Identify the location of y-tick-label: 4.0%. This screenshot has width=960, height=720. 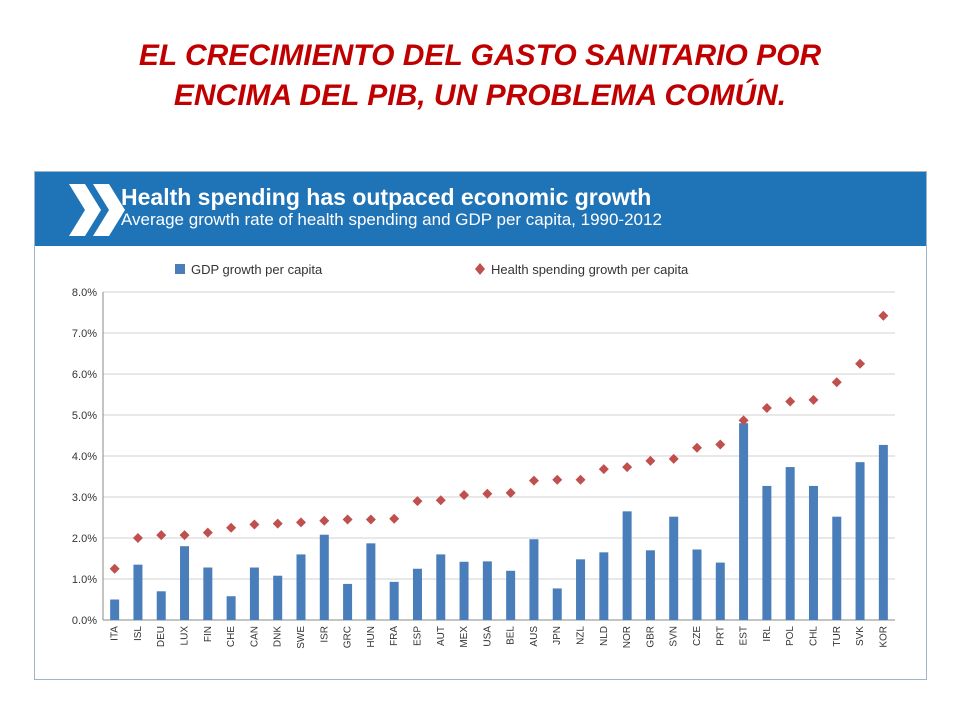
(84, 457).